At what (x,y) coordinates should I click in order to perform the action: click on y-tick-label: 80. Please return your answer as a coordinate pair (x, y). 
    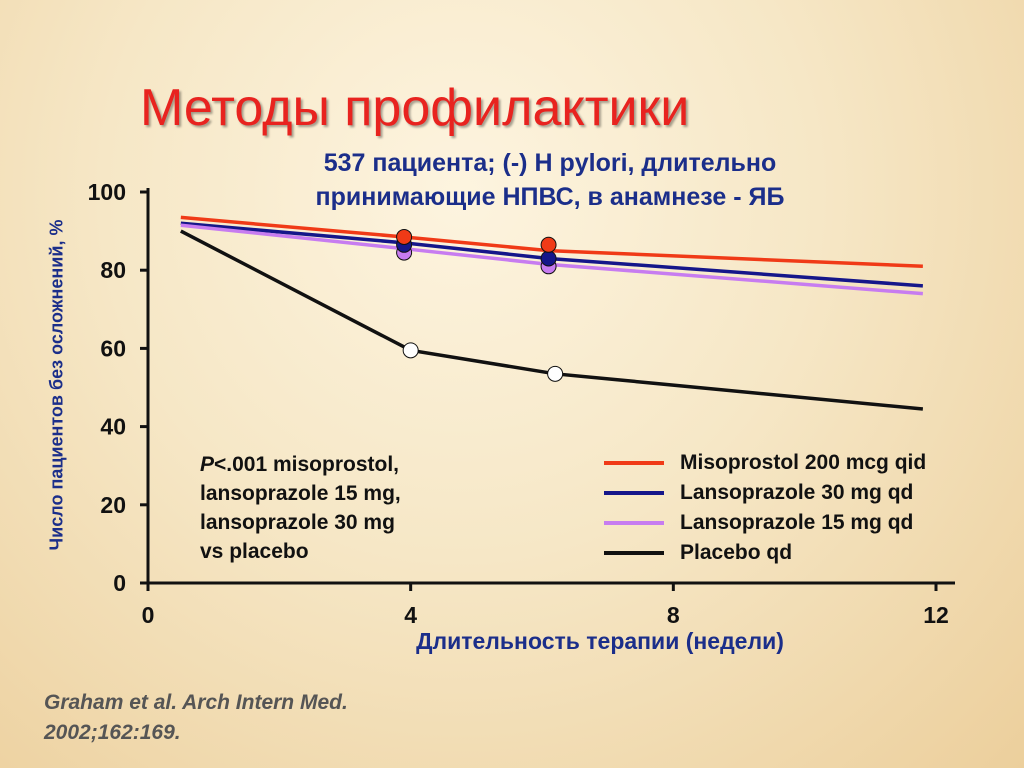
    Looking at the image, I should click on (113, 270).